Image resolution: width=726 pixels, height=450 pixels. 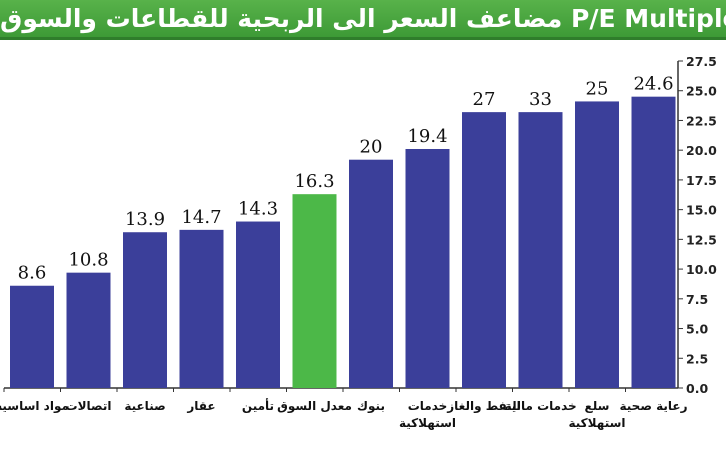 What do you see at coordinates (701, 180) in the screenshot?
I see `y-tick-label: 17.5` at bounding box center [701, 180].